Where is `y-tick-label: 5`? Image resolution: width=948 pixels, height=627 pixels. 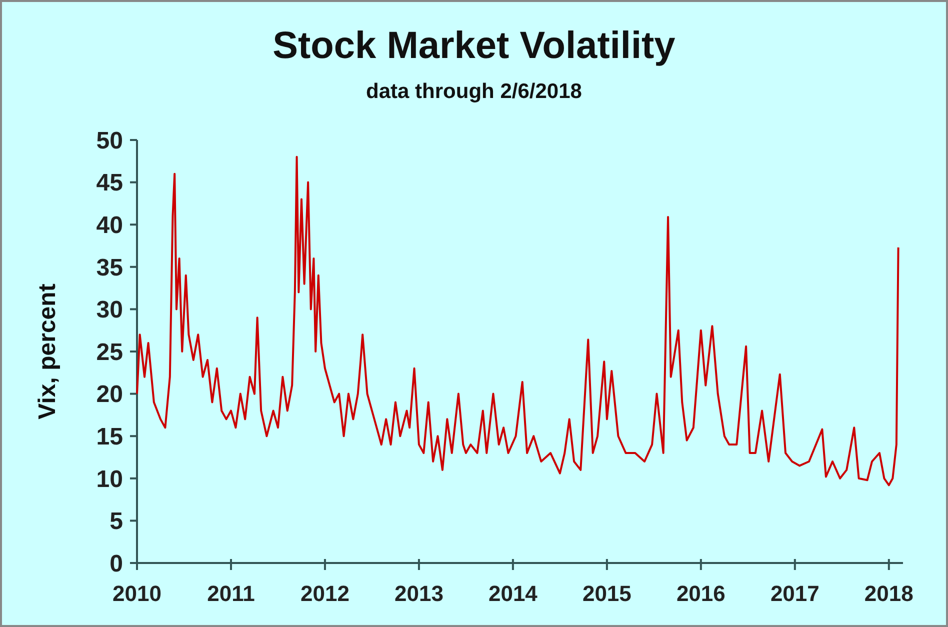
y-tick-label: 5 is located at coordinates (116, 522).